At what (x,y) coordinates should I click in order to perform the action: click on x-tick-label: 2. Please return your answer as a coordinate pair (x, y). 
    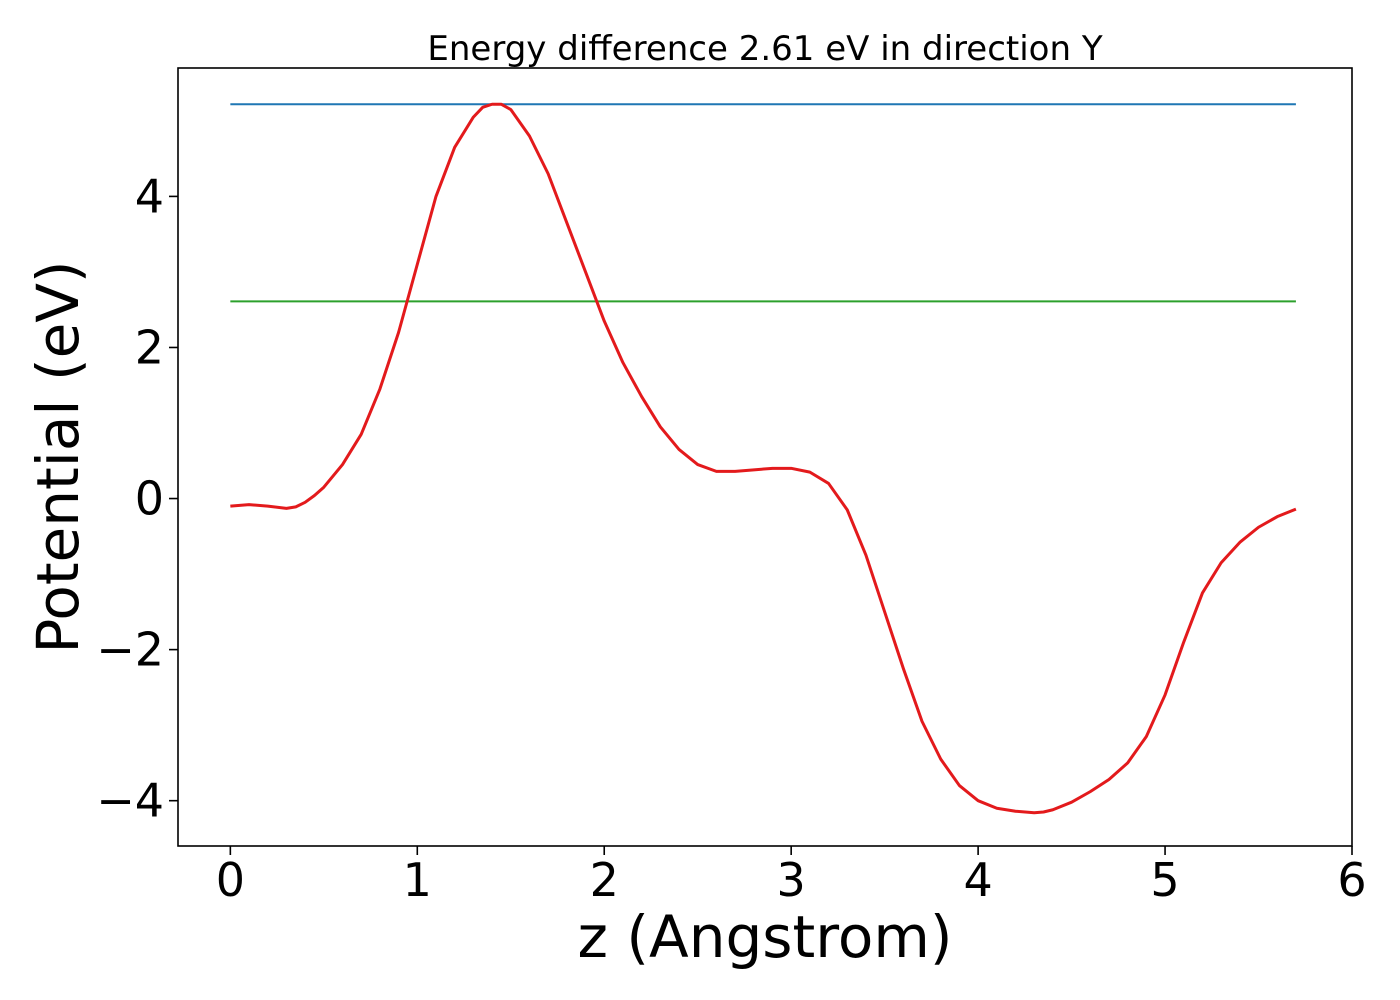
    Looking at the image, I should click on (604, 880).